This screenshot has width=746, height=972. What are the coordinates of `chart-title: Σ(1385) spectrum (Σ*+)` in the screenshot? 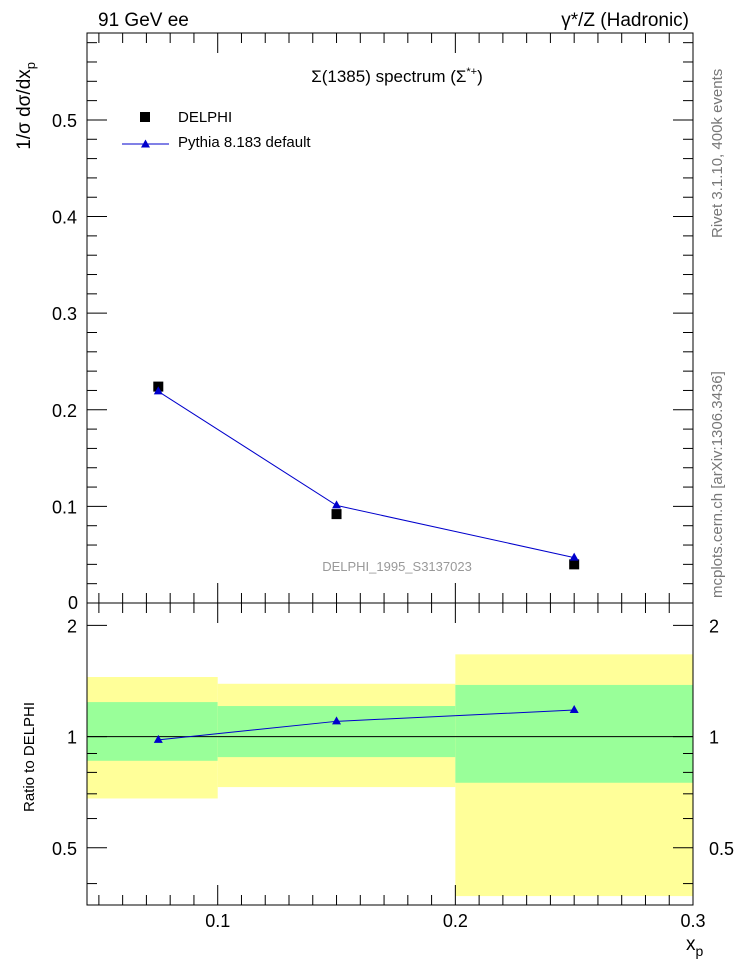 It's located at (397, 76).